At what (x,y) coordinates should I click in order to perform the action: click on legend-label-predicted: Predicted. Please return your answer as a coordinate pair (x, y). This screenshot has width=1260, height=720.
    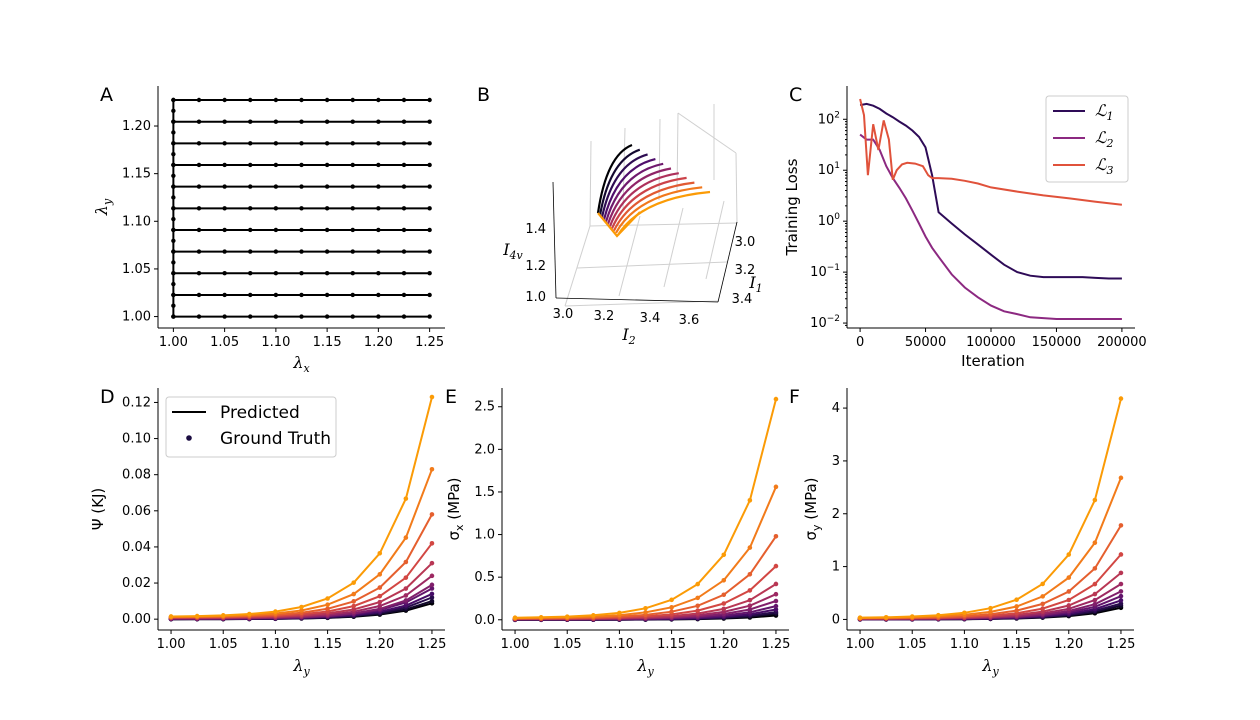
    Looking at the image, I should click on (260, 413).